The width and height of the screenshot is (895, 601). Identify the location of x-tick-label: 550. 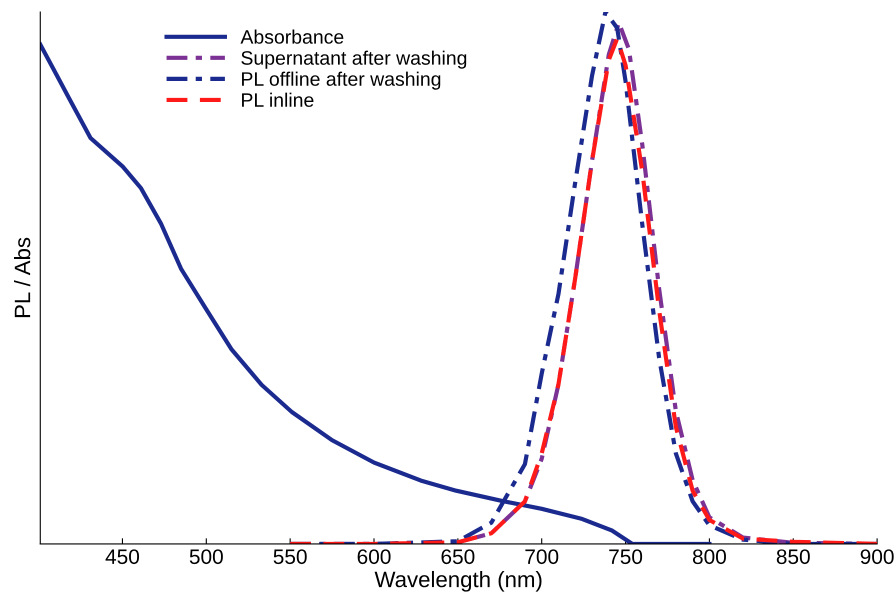
(290, 556).